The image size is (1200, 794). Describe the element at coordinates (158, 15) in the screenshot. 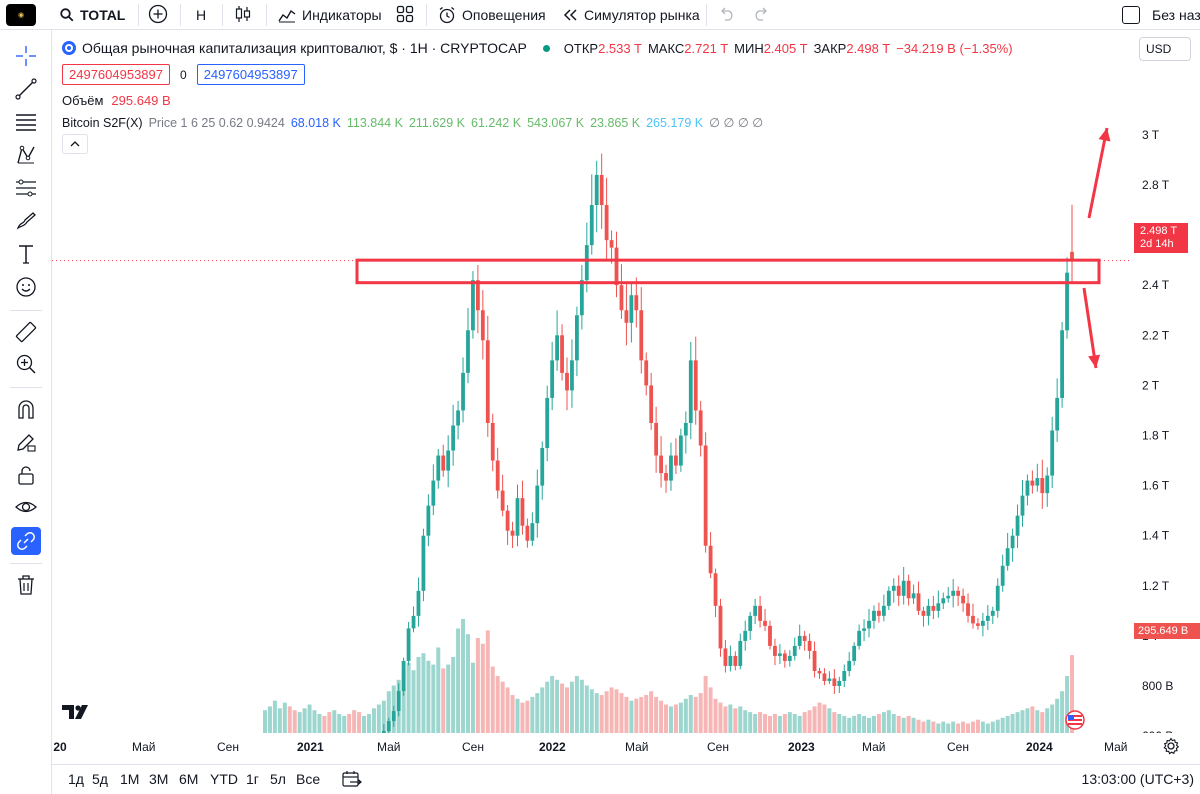

I see `compare-button` at that location.